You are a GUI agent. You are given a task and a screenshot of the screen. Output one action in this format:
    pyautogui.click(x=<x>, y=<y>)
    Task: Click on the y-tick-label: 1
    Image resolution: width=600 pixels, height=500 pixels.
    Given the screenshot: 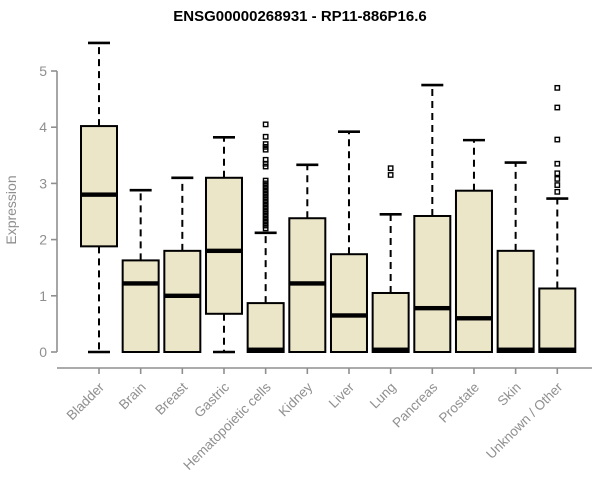 What is the action you would take?
    pyautogui.click(x=43, y=296)
    